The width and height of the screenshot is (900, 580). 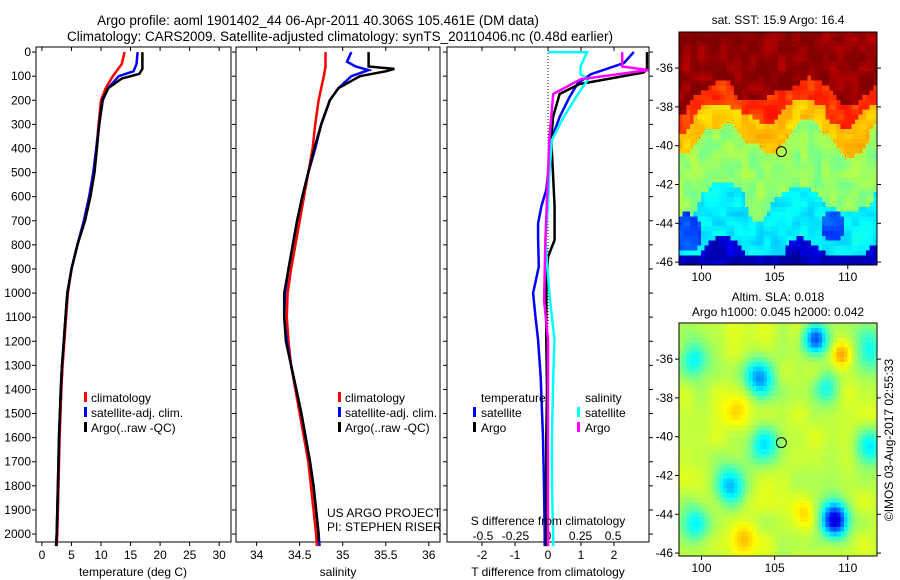 What do you see at coordinates (21, 245) in the screenshot?
I see `y-tick-label: 800` at bounding box center [21, 245].